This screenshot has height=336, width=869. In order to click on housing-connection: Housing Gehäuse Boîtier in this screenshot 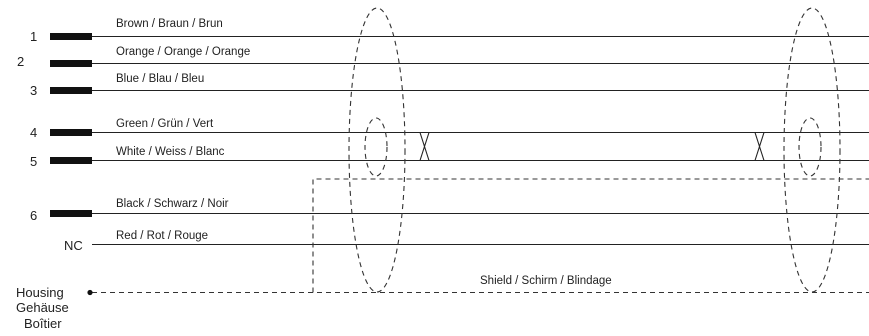, I will do `click(54, 308)`.